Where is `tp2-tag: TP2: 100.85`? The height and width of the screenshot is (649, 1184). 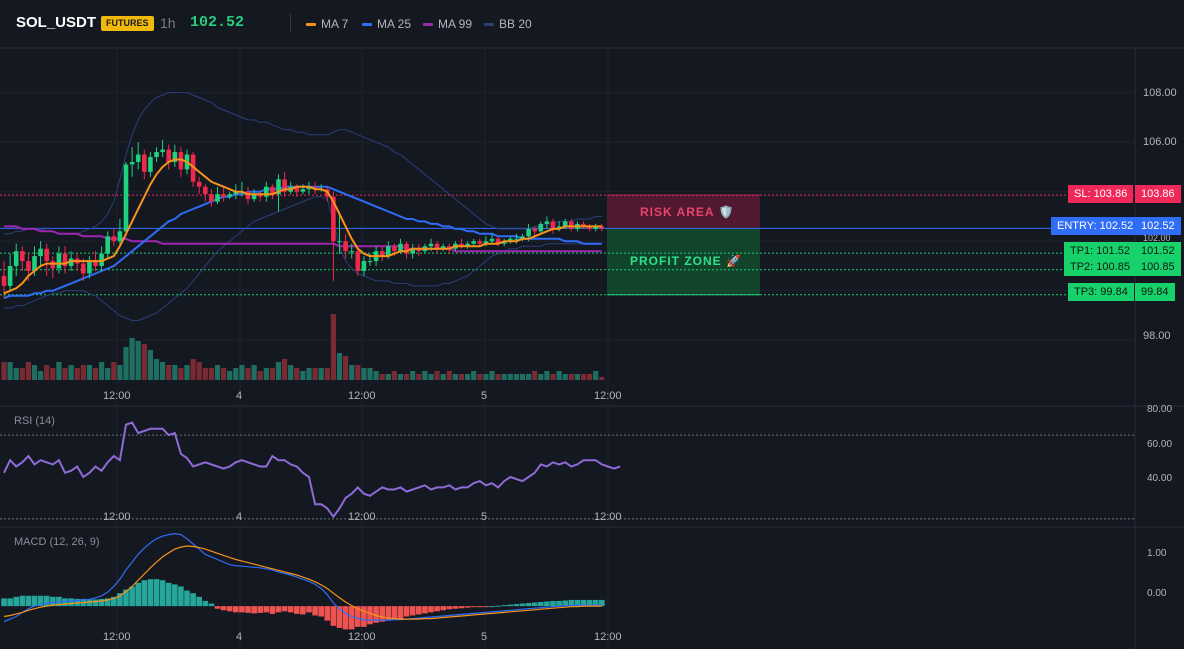
tp2-tag: TP2: 100.85 is located at coordinates (1100, 267).